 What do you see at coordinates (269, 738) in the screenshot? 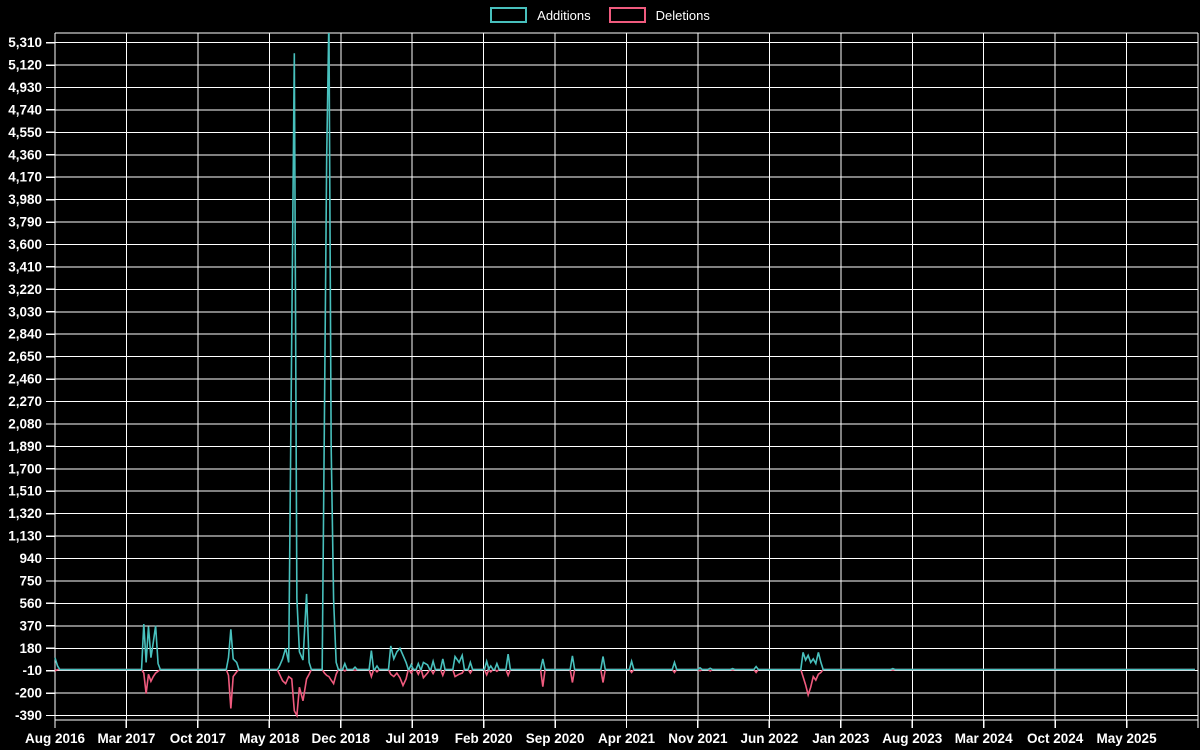
I see `x-axis-tick-label: May 2018` at bounding box center [269, 738].